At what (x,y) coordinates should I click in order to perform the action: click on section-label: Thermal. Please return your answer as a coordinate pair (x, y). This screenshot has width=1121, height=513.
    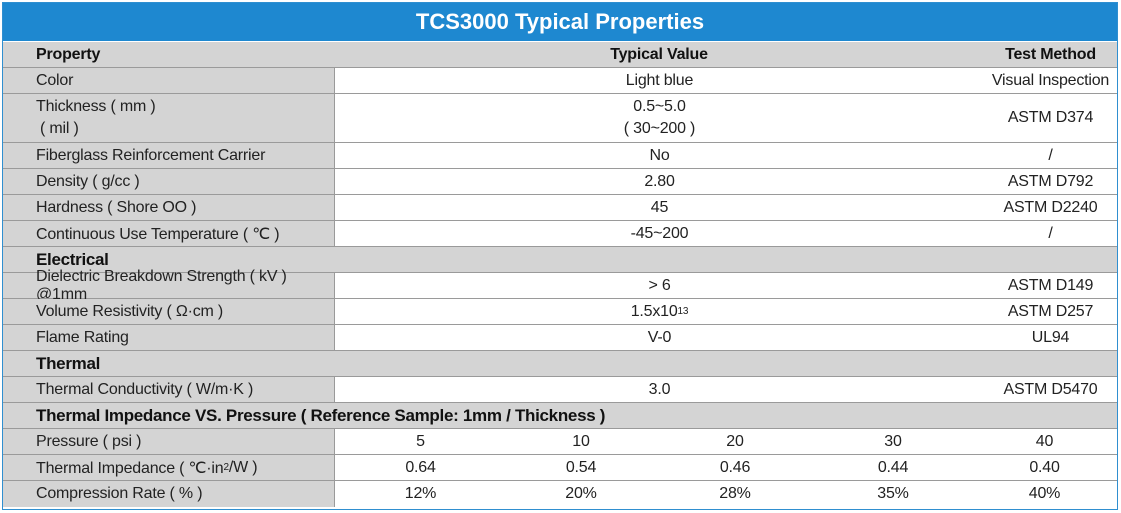
    Looking at the image, I should click on (68, 363).